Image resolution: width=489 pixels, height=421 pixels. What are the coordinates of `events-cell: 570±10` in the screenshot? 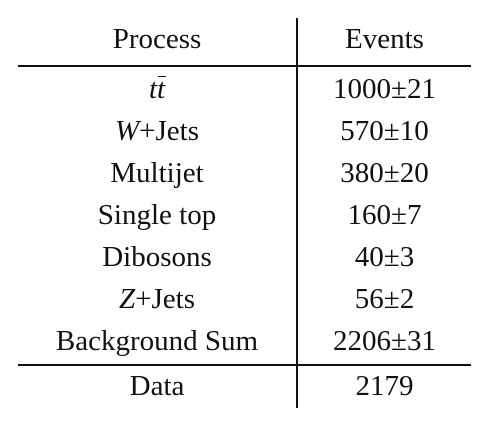 It's located at (384, 131).